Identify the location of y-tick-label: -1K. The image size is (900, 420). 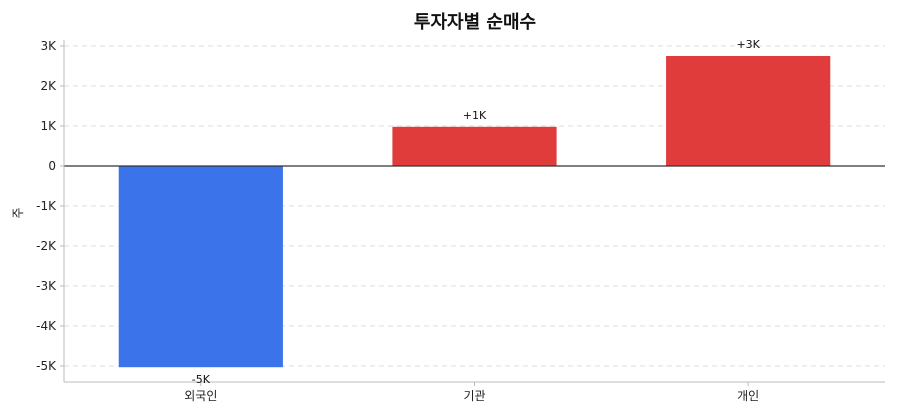
(46, 206).